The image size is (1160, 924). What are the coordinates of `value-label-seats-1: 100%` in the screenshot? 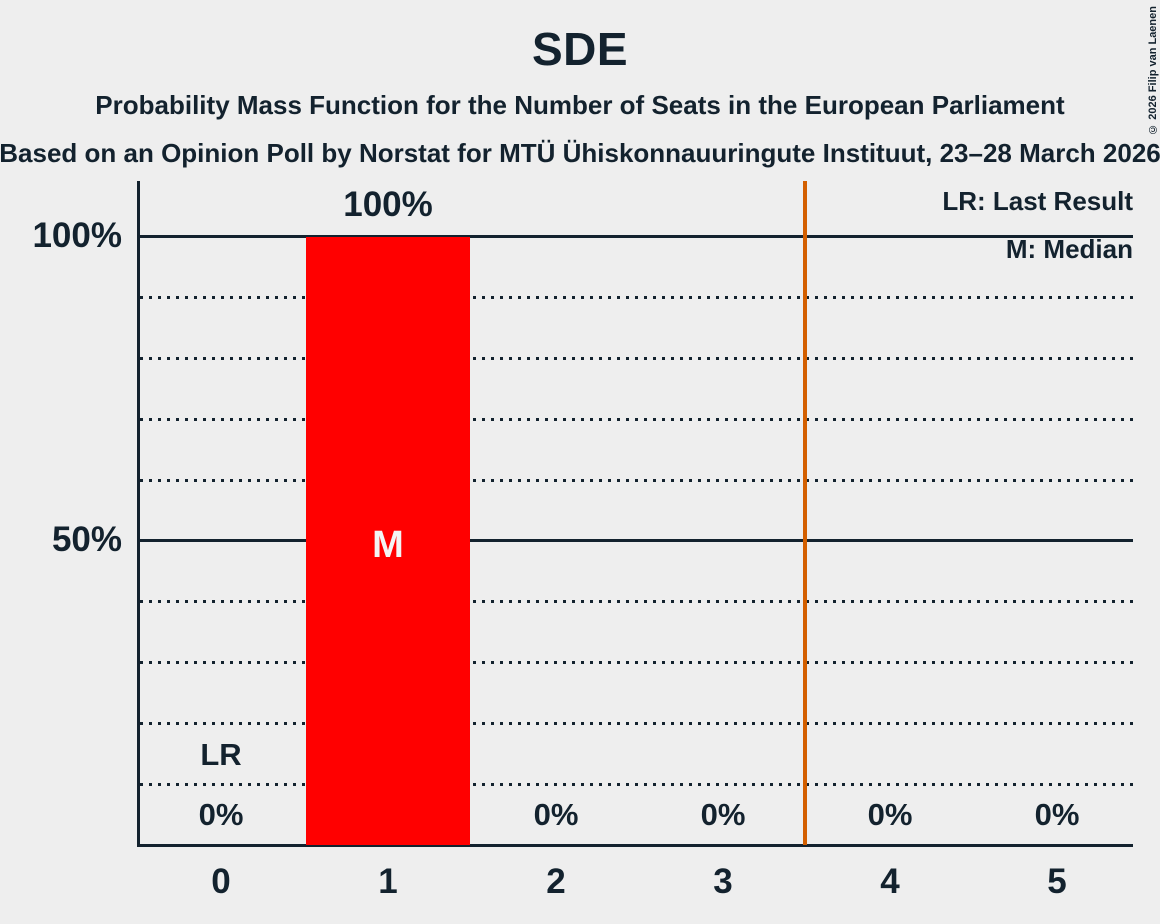 It's located at (388, 204).